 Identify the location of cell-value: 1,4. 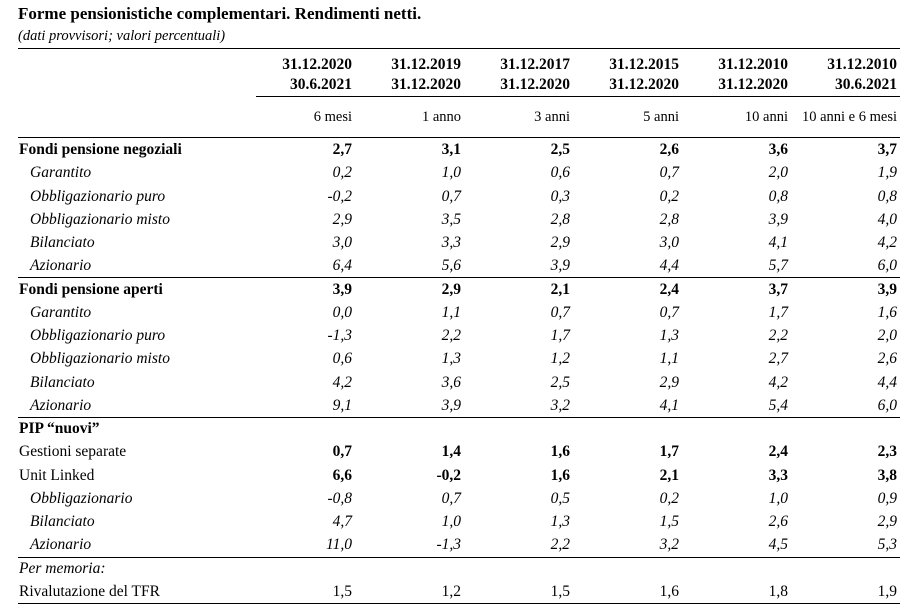
(451, 452).